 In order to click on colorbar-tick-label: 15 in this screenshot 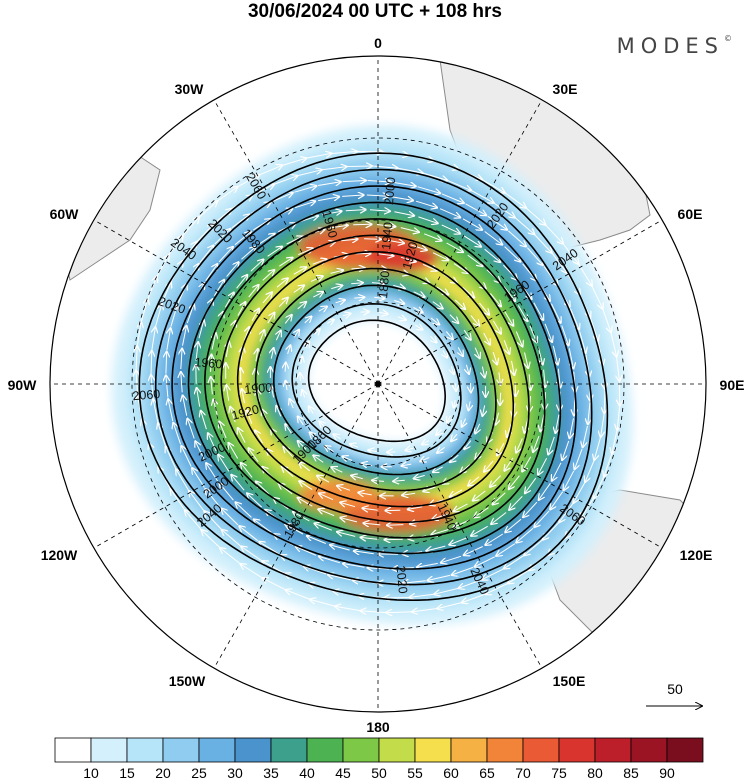, I will do `click(127, 773)`.